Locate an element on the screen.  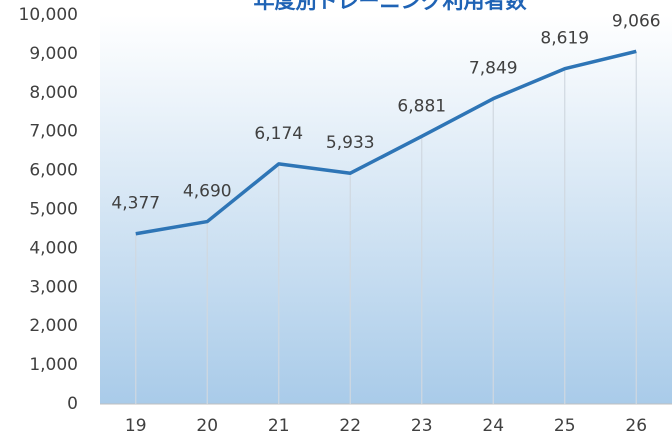
y-tick-label: 4,000 is located at coordinates (53, 248).